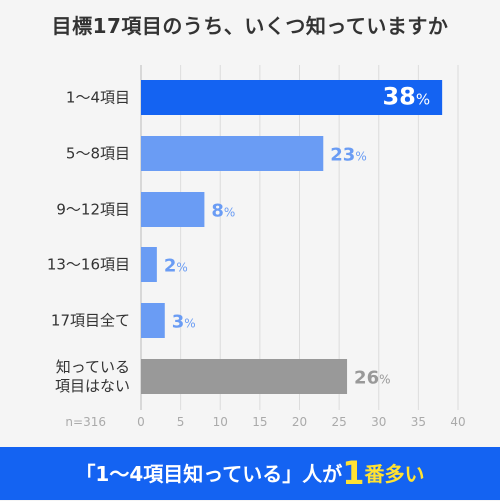 This screenshot has height=501, width=500. Describe the element at coordinates (98, 98) in the screenshot. I see `category-label: 1〜4項目` at that location.